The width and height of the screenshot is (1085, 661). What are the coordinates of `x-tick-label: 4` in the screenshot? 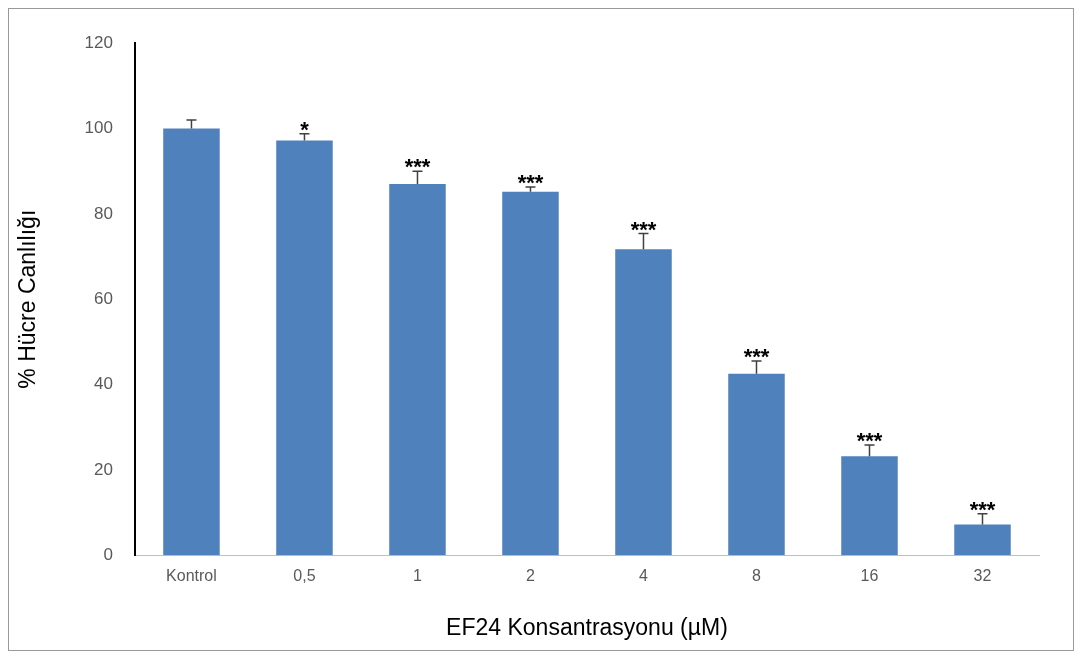 It's located at (644, 576).